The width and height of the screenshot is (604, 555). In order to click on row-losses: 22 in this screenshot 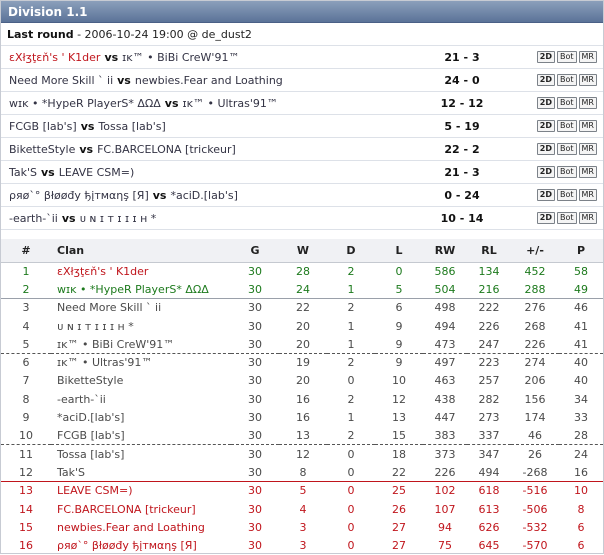, I will do `click(399, 472)`.